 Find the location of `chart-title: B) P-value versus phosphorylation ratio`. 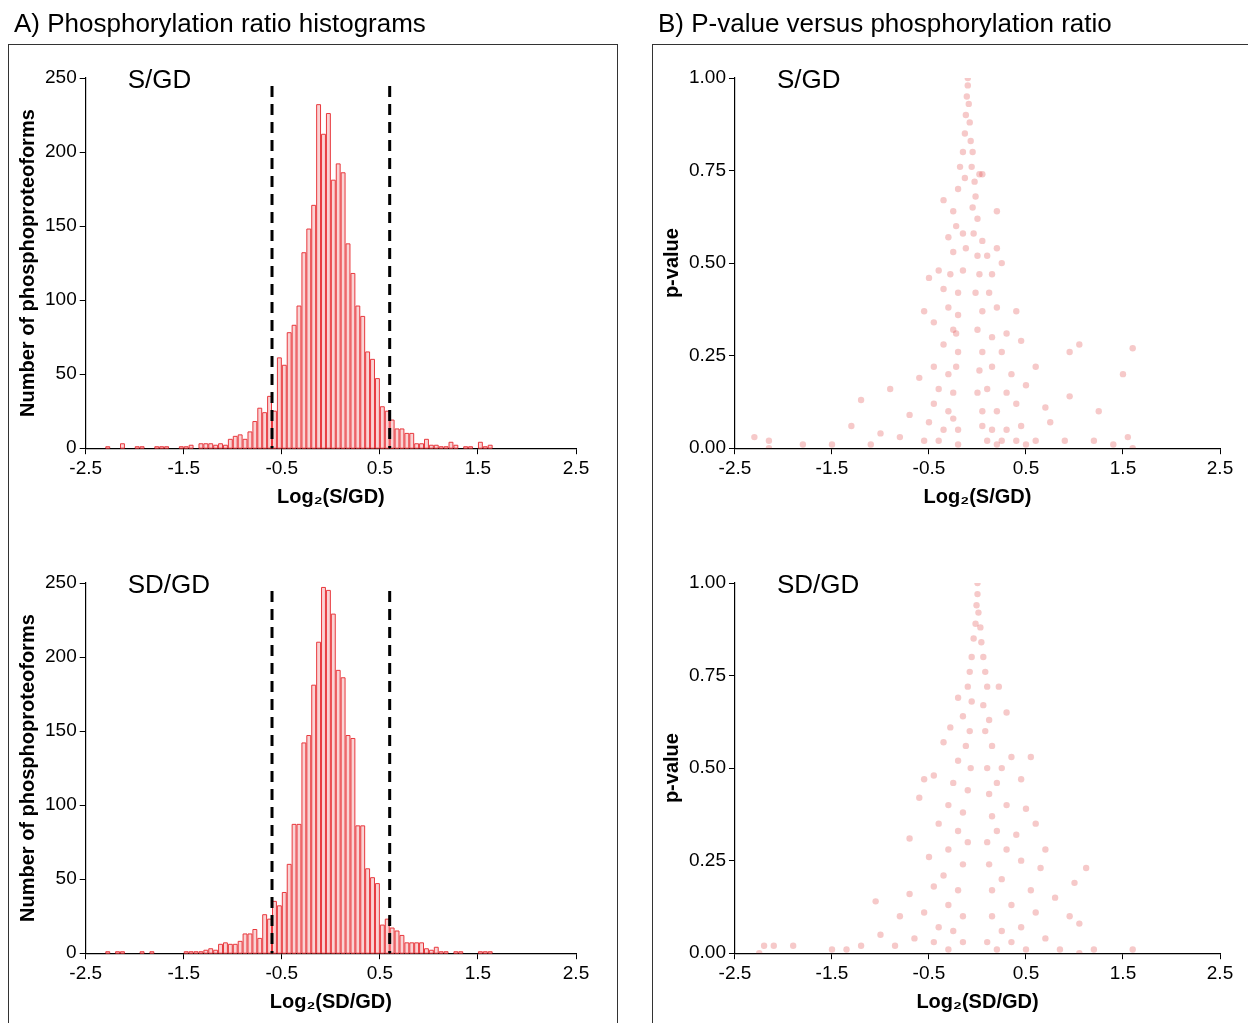

chart-title: B) P-value versus phosphorylation ratio is located at coordinates (885, 23).